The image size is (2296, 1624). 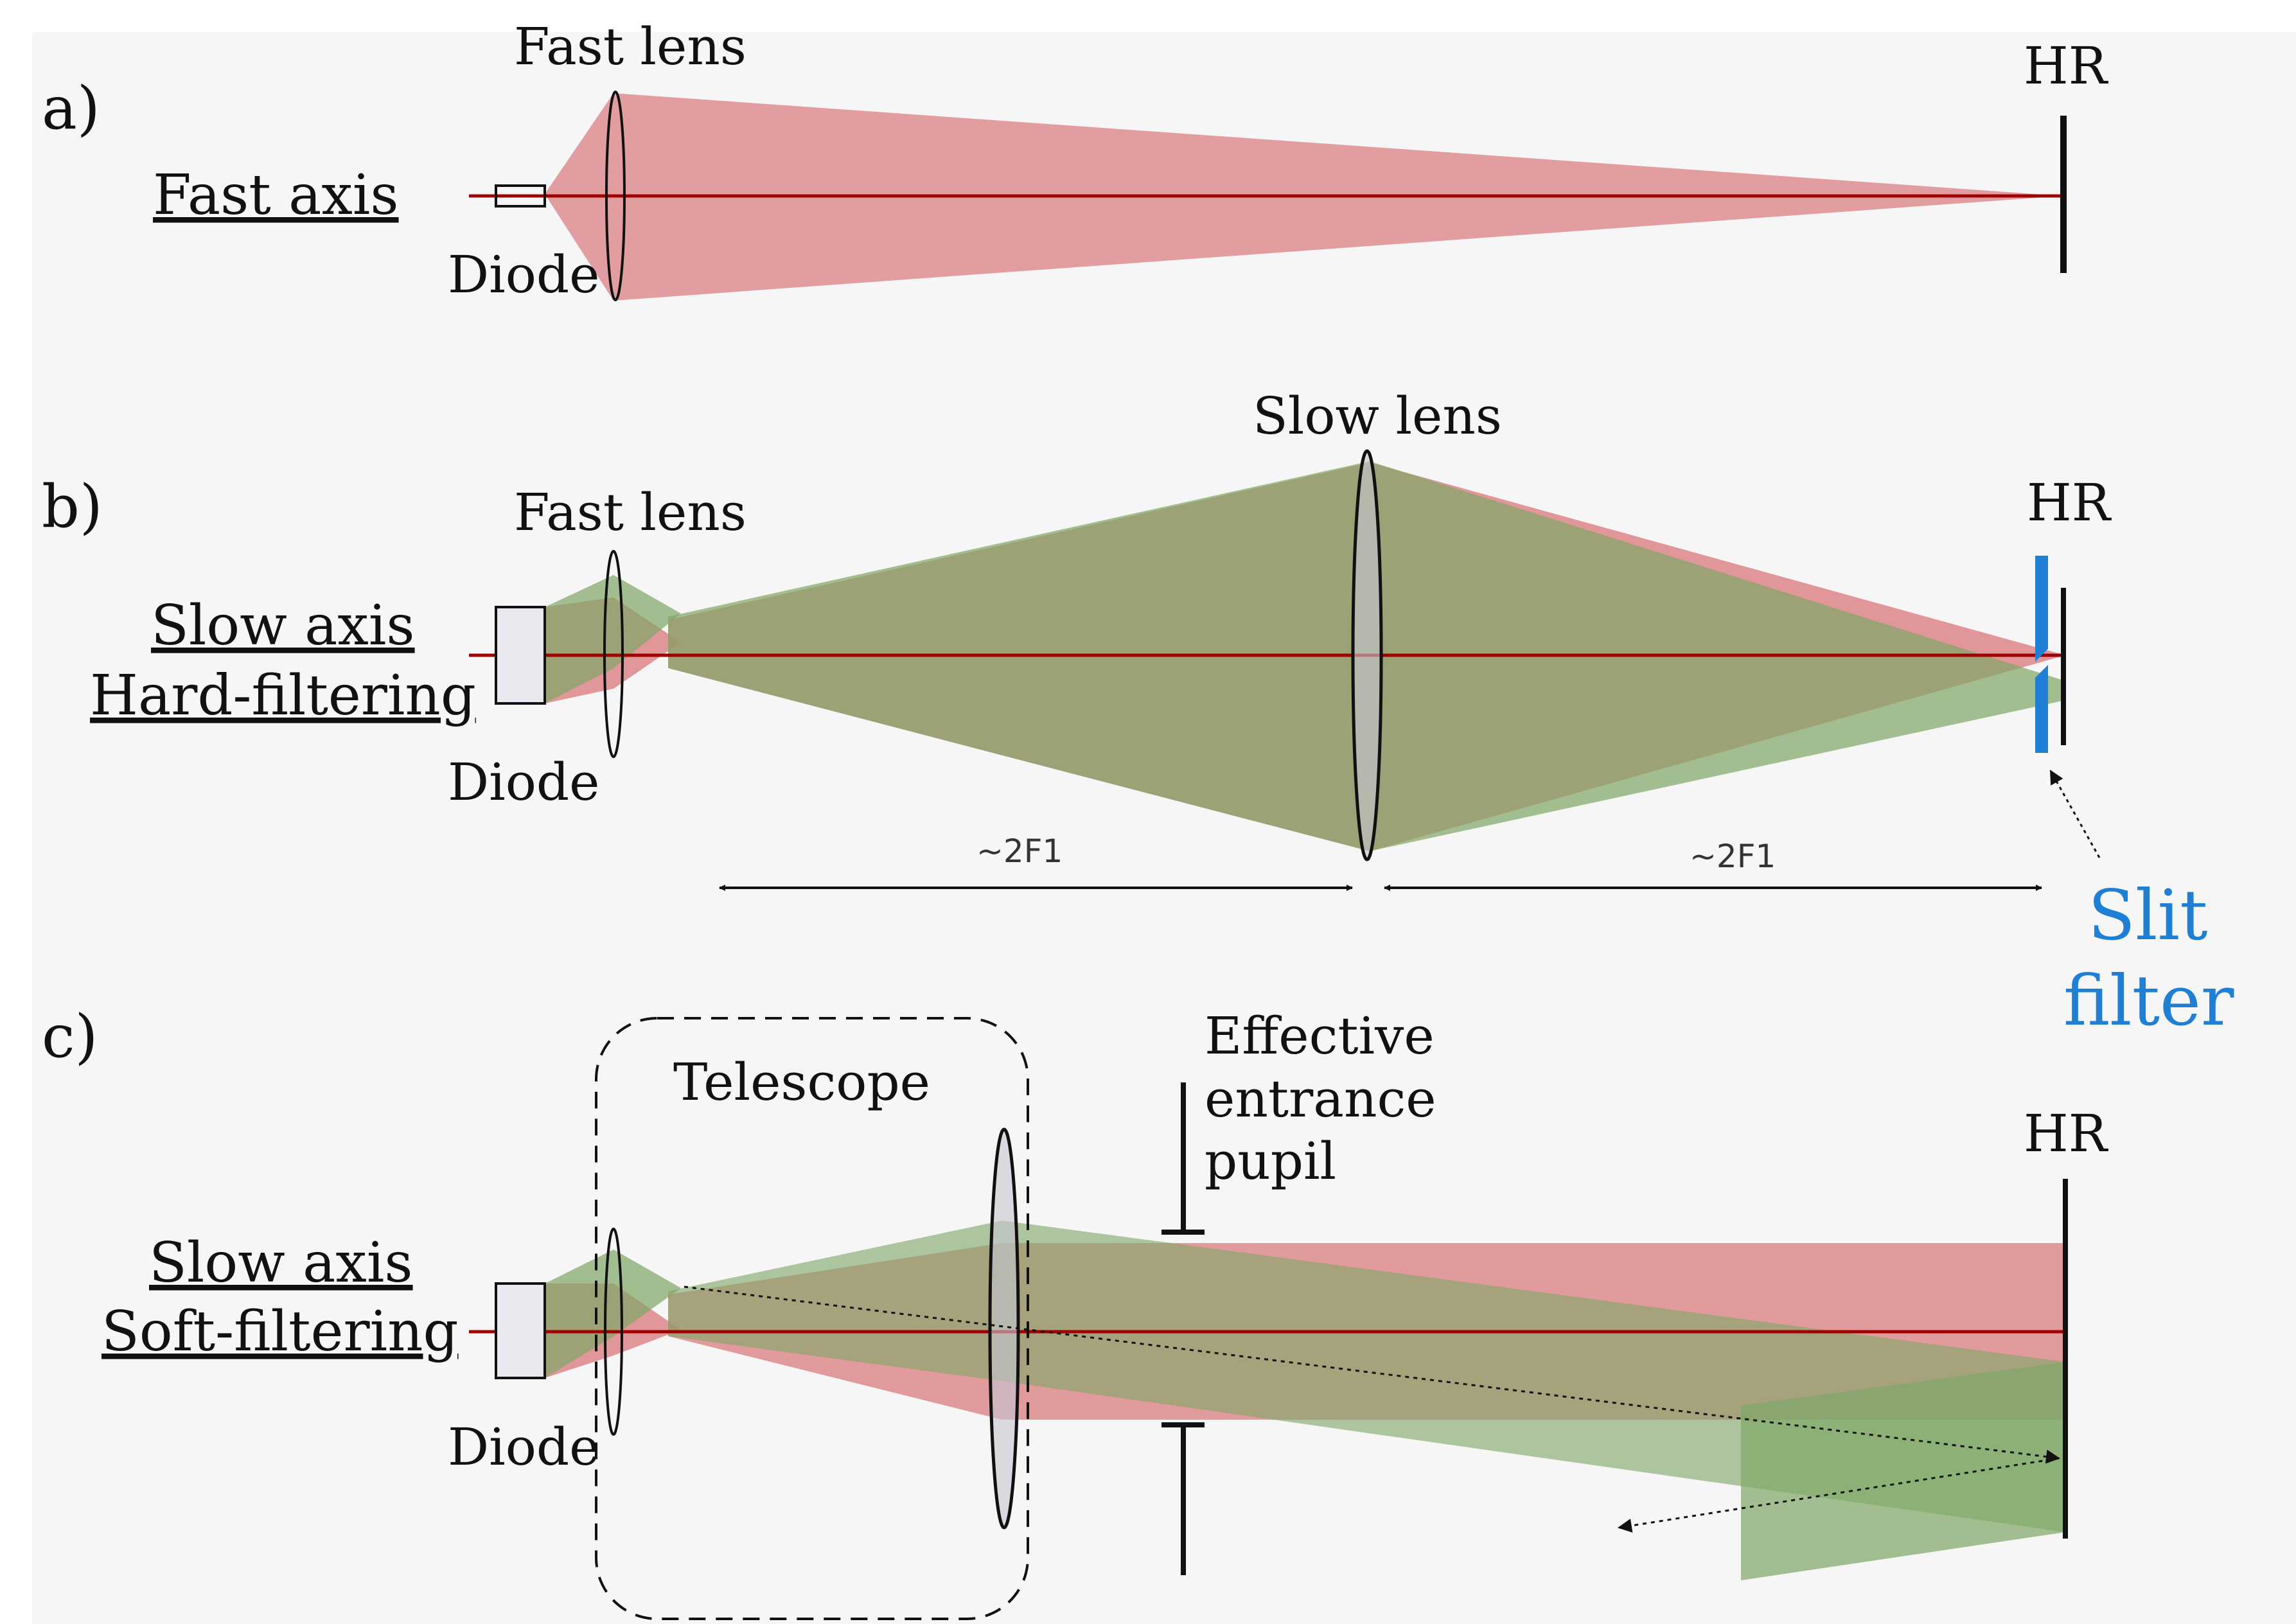 I want to click on fast-lens-label-b: Fast lens, so click(x=630, y=512).